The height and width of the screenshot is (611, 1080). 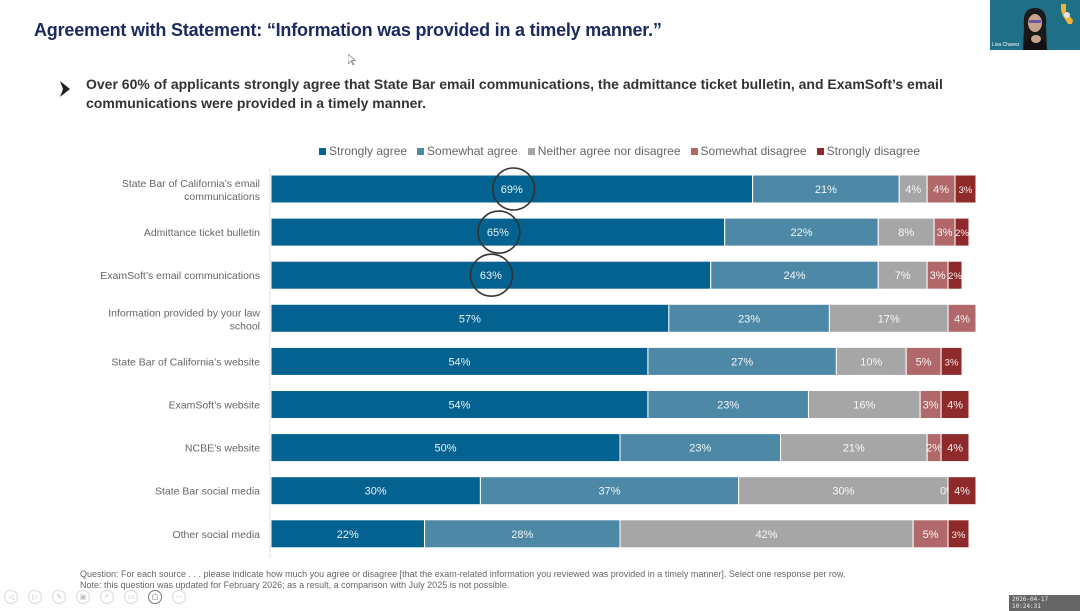 What do you see at coordinates (610, 492) in the screenshot?
I see `data-label: 37%` at bounding box center [610, 492].